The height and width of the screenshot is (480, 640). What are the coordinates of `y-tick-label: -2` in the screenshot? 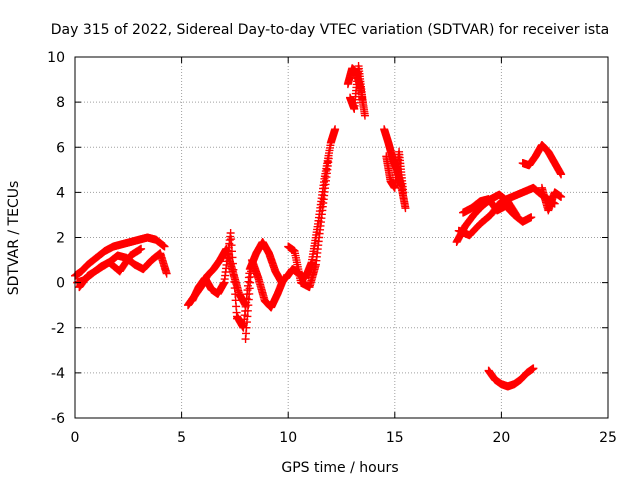 It's located at (58, 329).